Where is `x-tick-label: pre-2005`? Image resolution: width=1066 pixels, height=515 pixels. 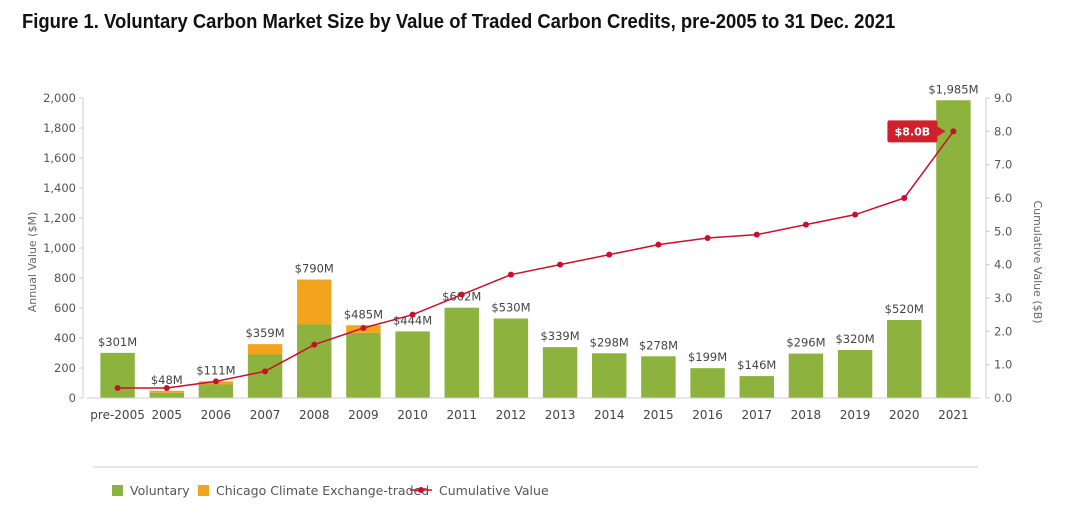
x-tick-label: pre-2005 is located at coordinates (117, 415).